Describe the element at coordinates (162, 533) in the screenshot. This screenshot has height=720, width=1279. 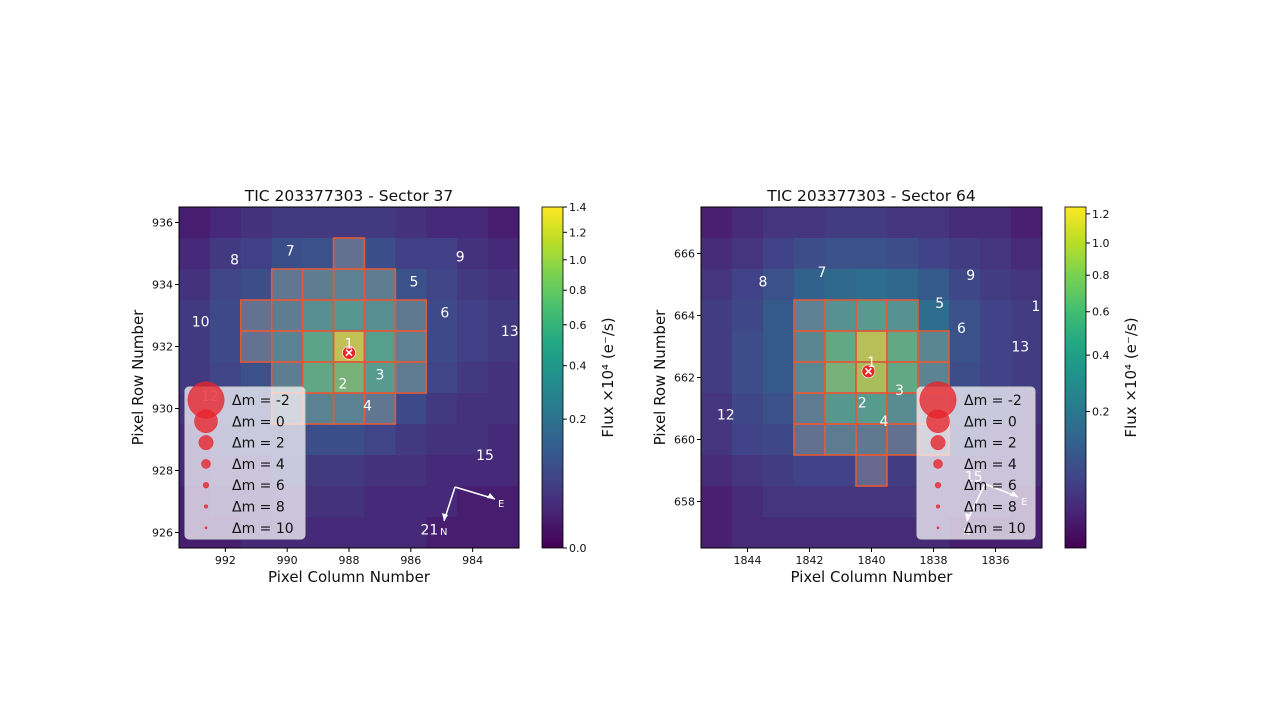
I see `y-tick-label: 926` at that location.